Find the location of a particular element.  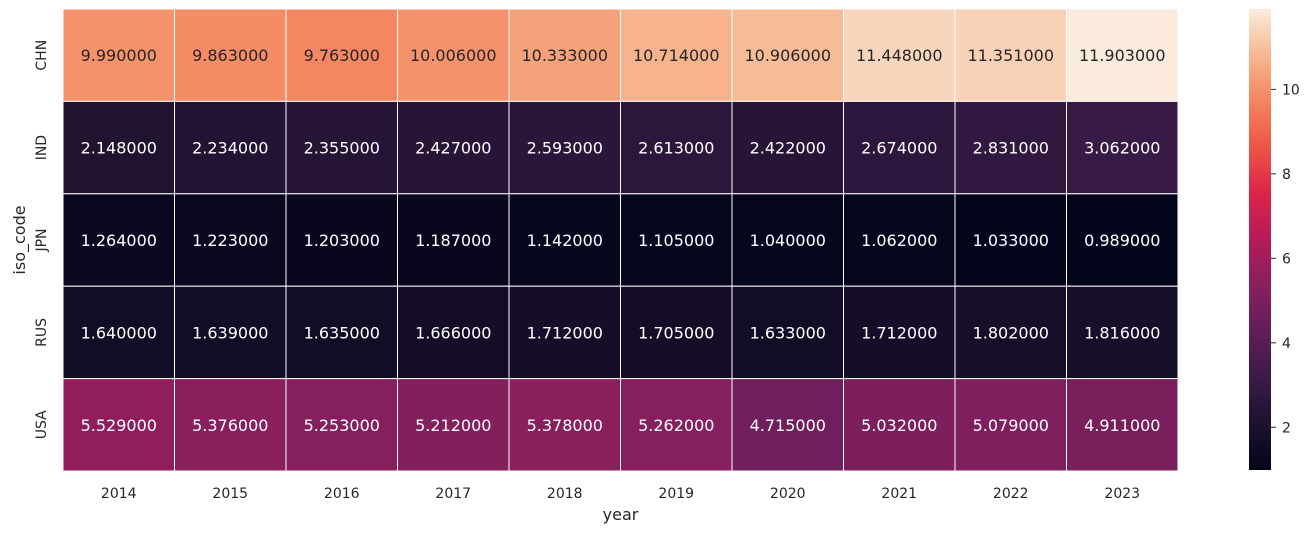

cell-value-label: 1.062000 is located at coordinates (899, 240).